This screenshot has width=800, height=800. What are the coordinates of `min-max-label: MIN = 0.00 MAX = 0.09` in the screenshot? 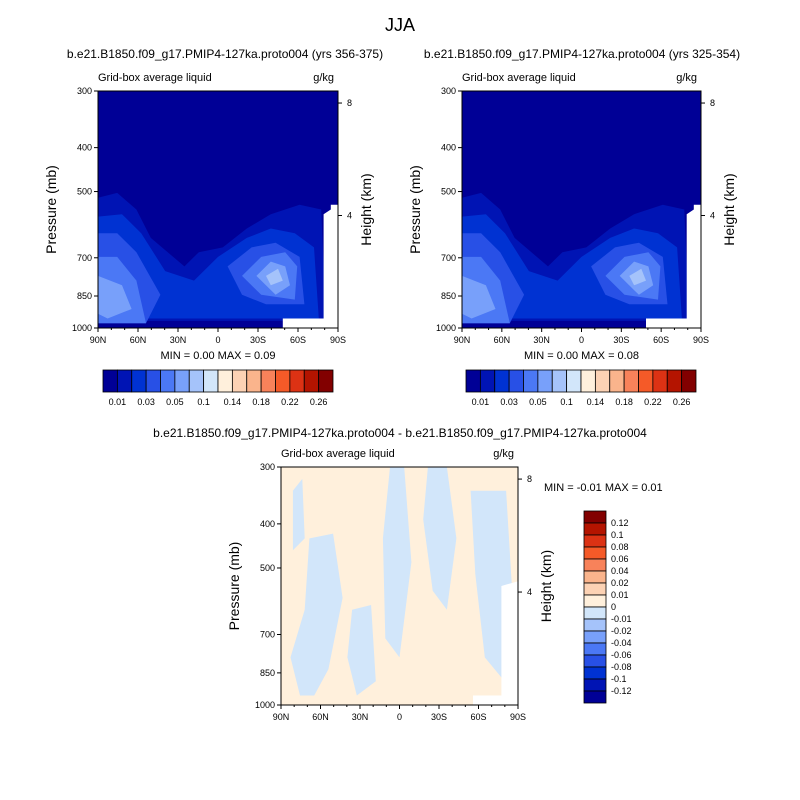 It's located at (218, 356).